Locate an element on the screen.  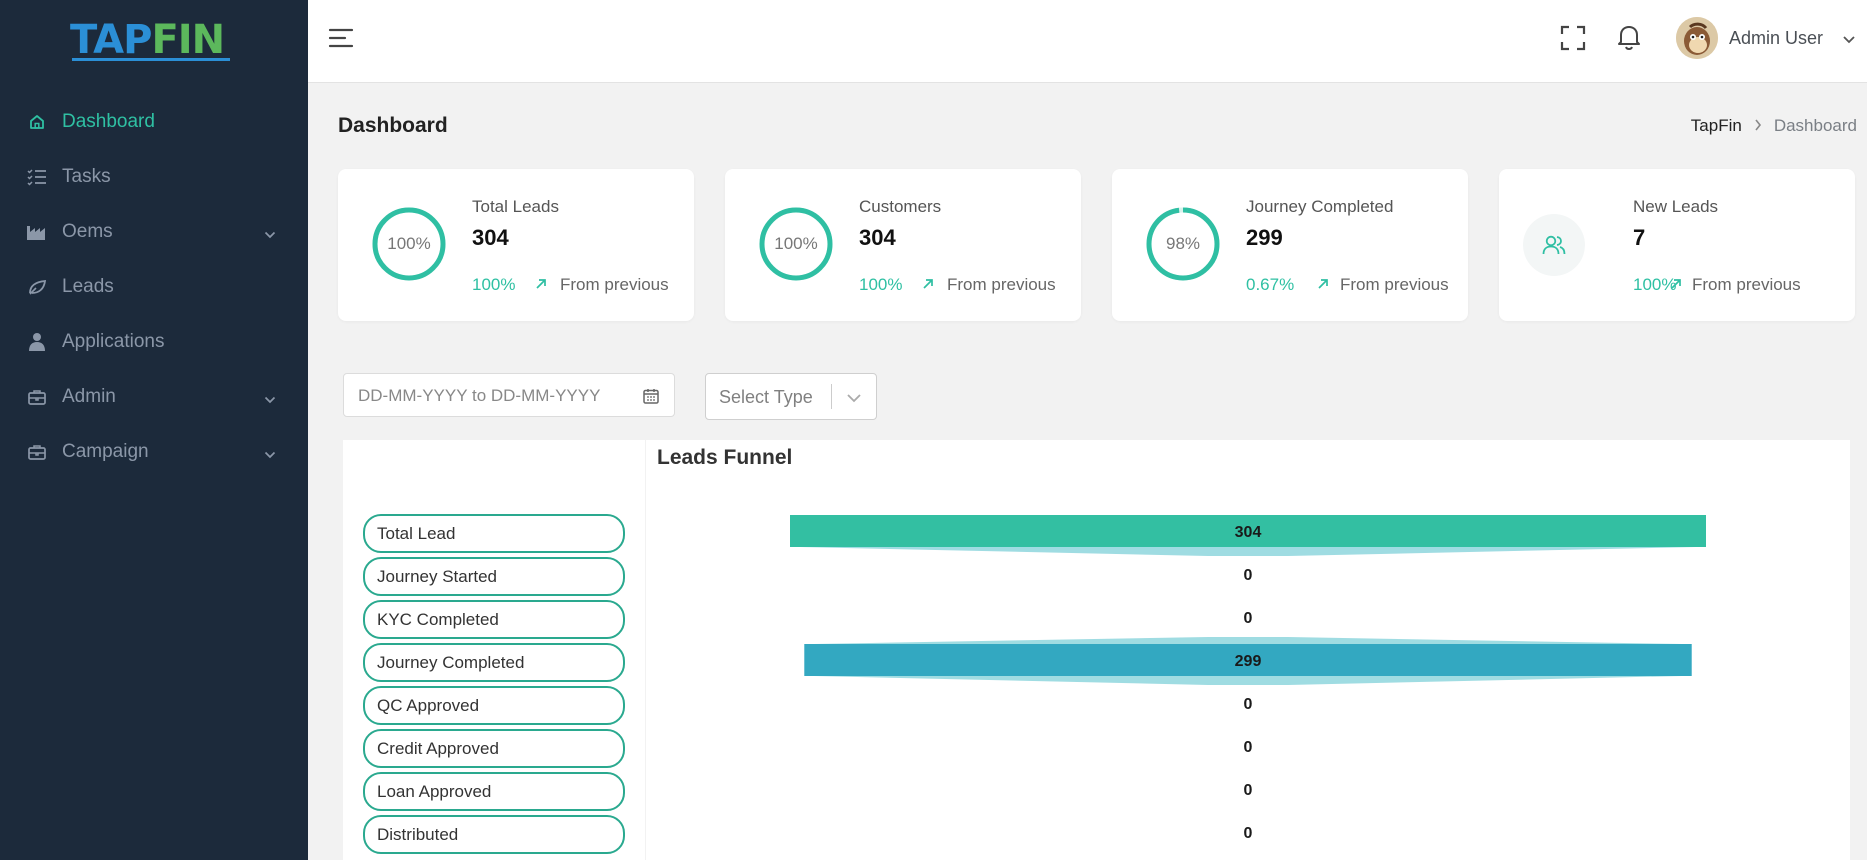
select-divider is located at coordinates (831, 396).